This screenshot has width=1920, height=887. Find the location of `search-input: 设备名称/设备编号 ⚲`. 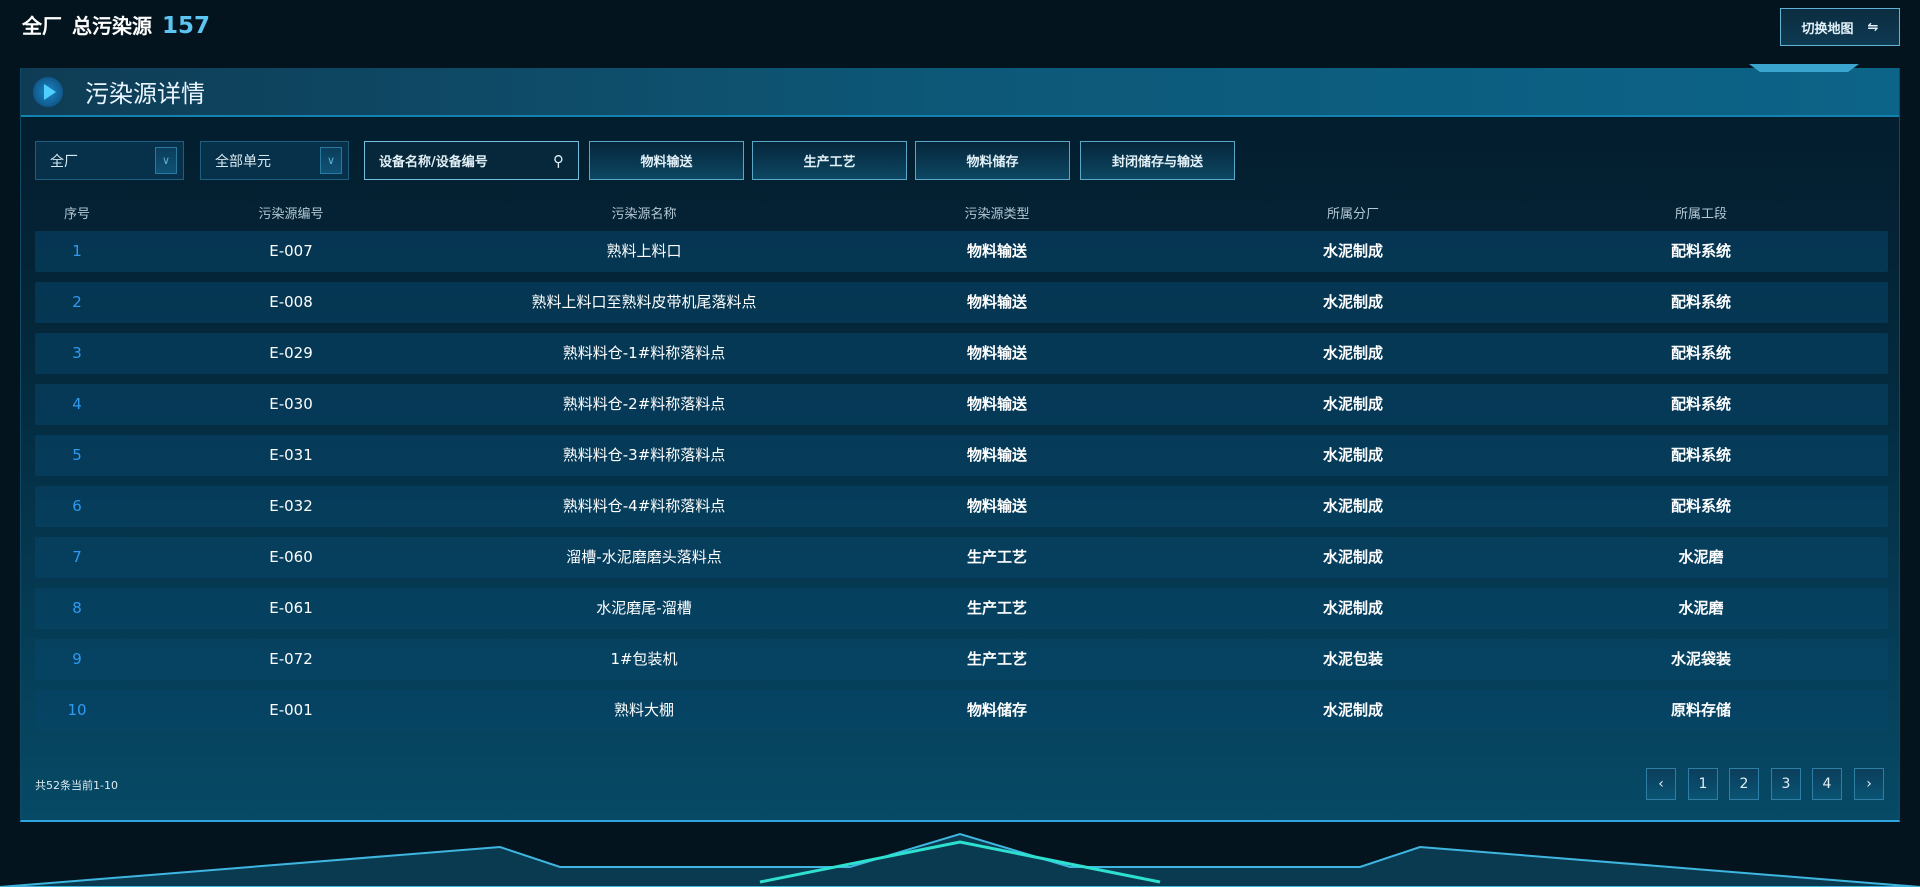

search-input: 设备名称/设备编号 ⚲ is located at coordinates (471, 160).